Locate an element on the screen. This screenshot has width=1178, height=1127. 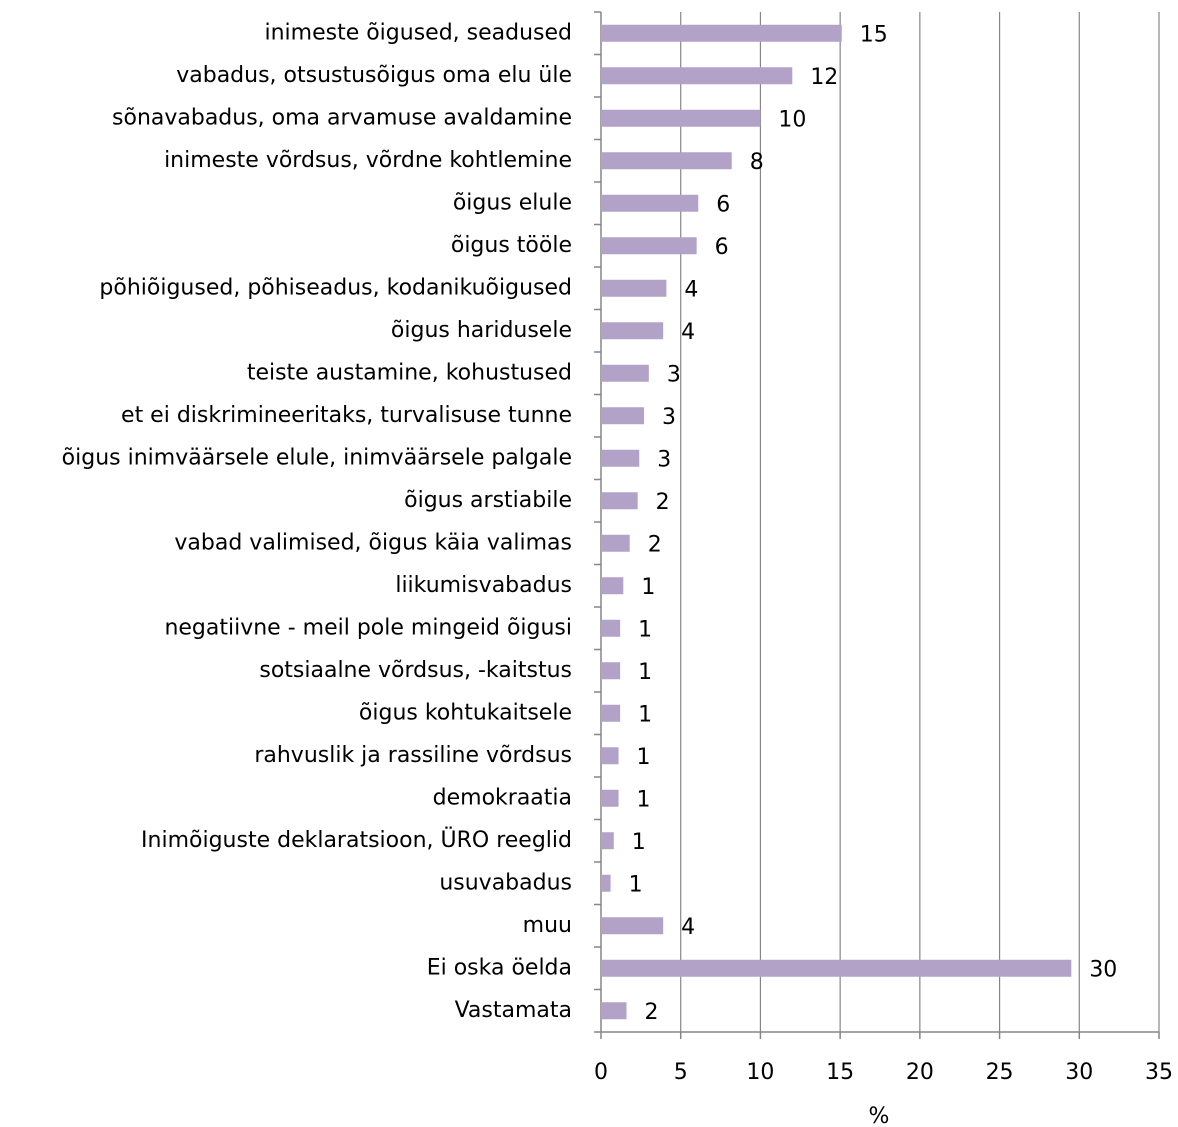
y-tick-label: teiste austamine, kohustused is located at coordinates (409, 372).